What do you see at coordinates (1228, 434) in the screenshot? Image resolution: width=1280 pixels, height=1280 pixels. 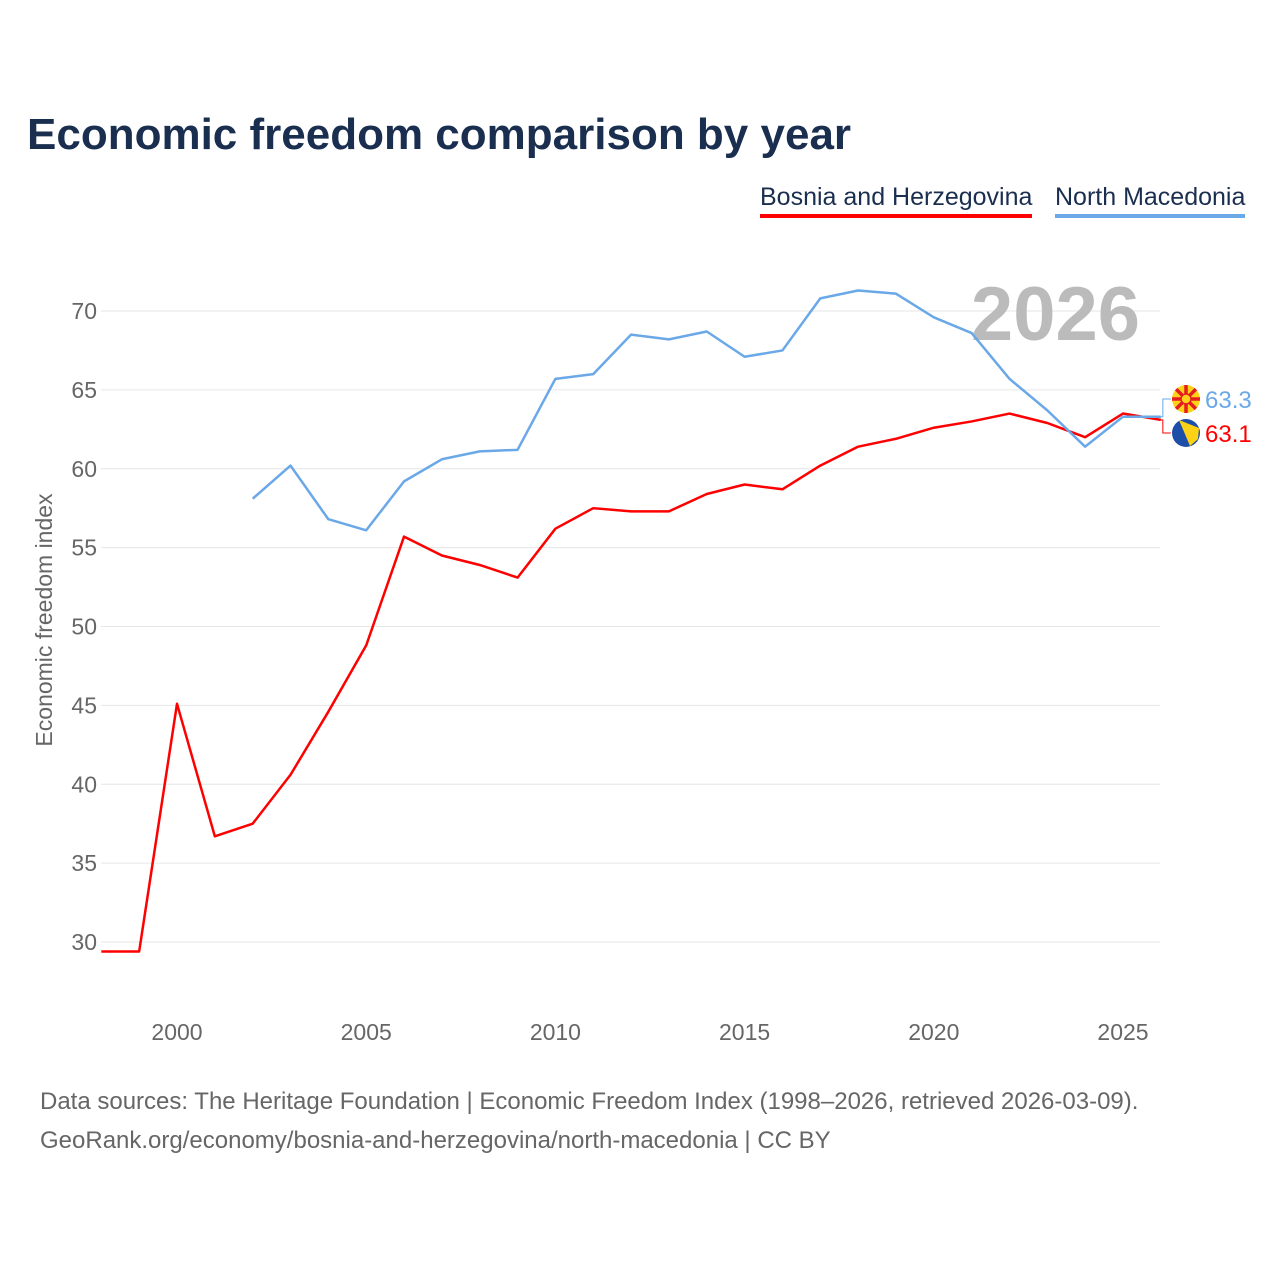 I see `end-value-label: 63.1` at bounding box center [1228, 434].